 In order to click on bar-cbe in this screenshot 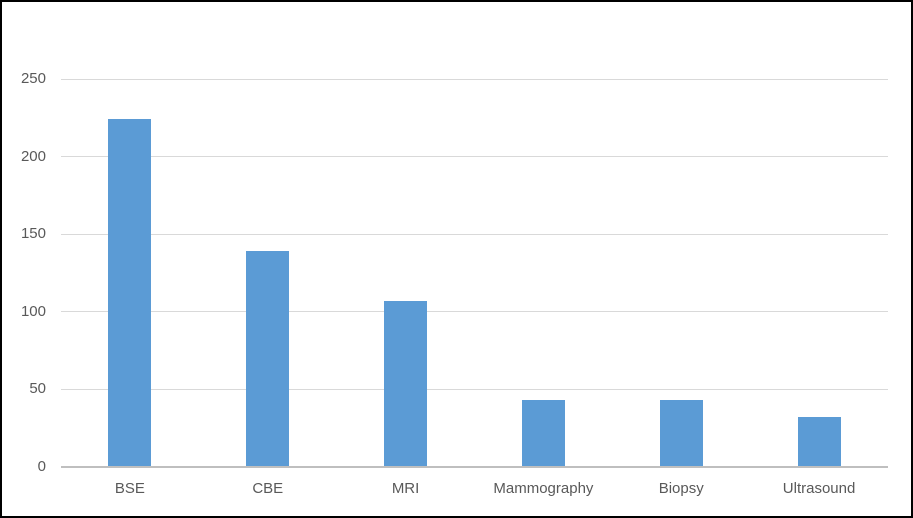, I will do `click(268, 359)`.